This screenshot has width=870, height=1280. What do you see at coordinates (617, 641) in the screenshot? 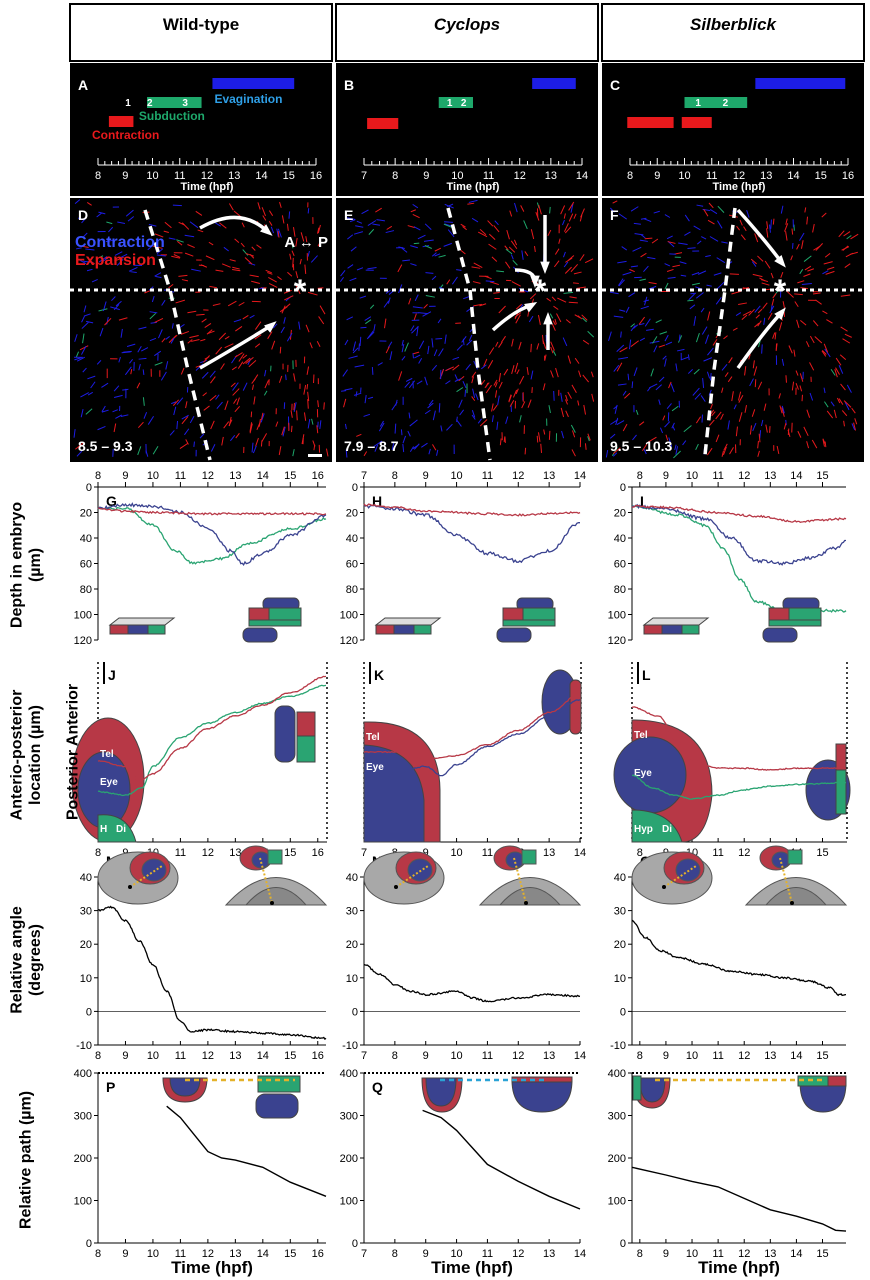
I see `tick-label: 120` at bounding box center [617, 641].